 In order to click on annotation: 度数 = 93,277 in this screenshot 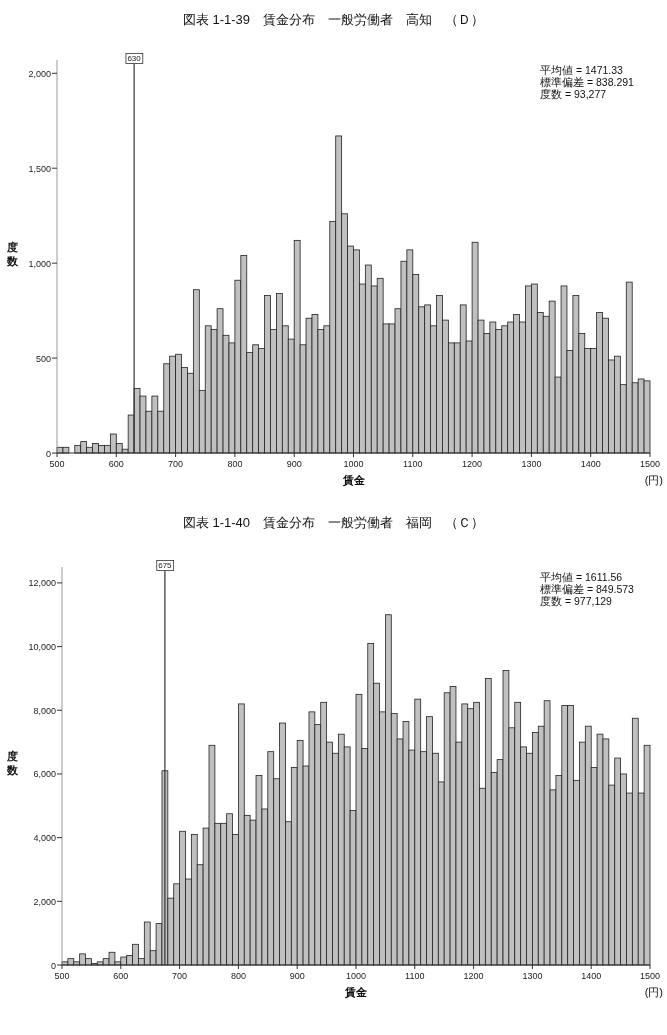, I will do `click(573, 94)`.